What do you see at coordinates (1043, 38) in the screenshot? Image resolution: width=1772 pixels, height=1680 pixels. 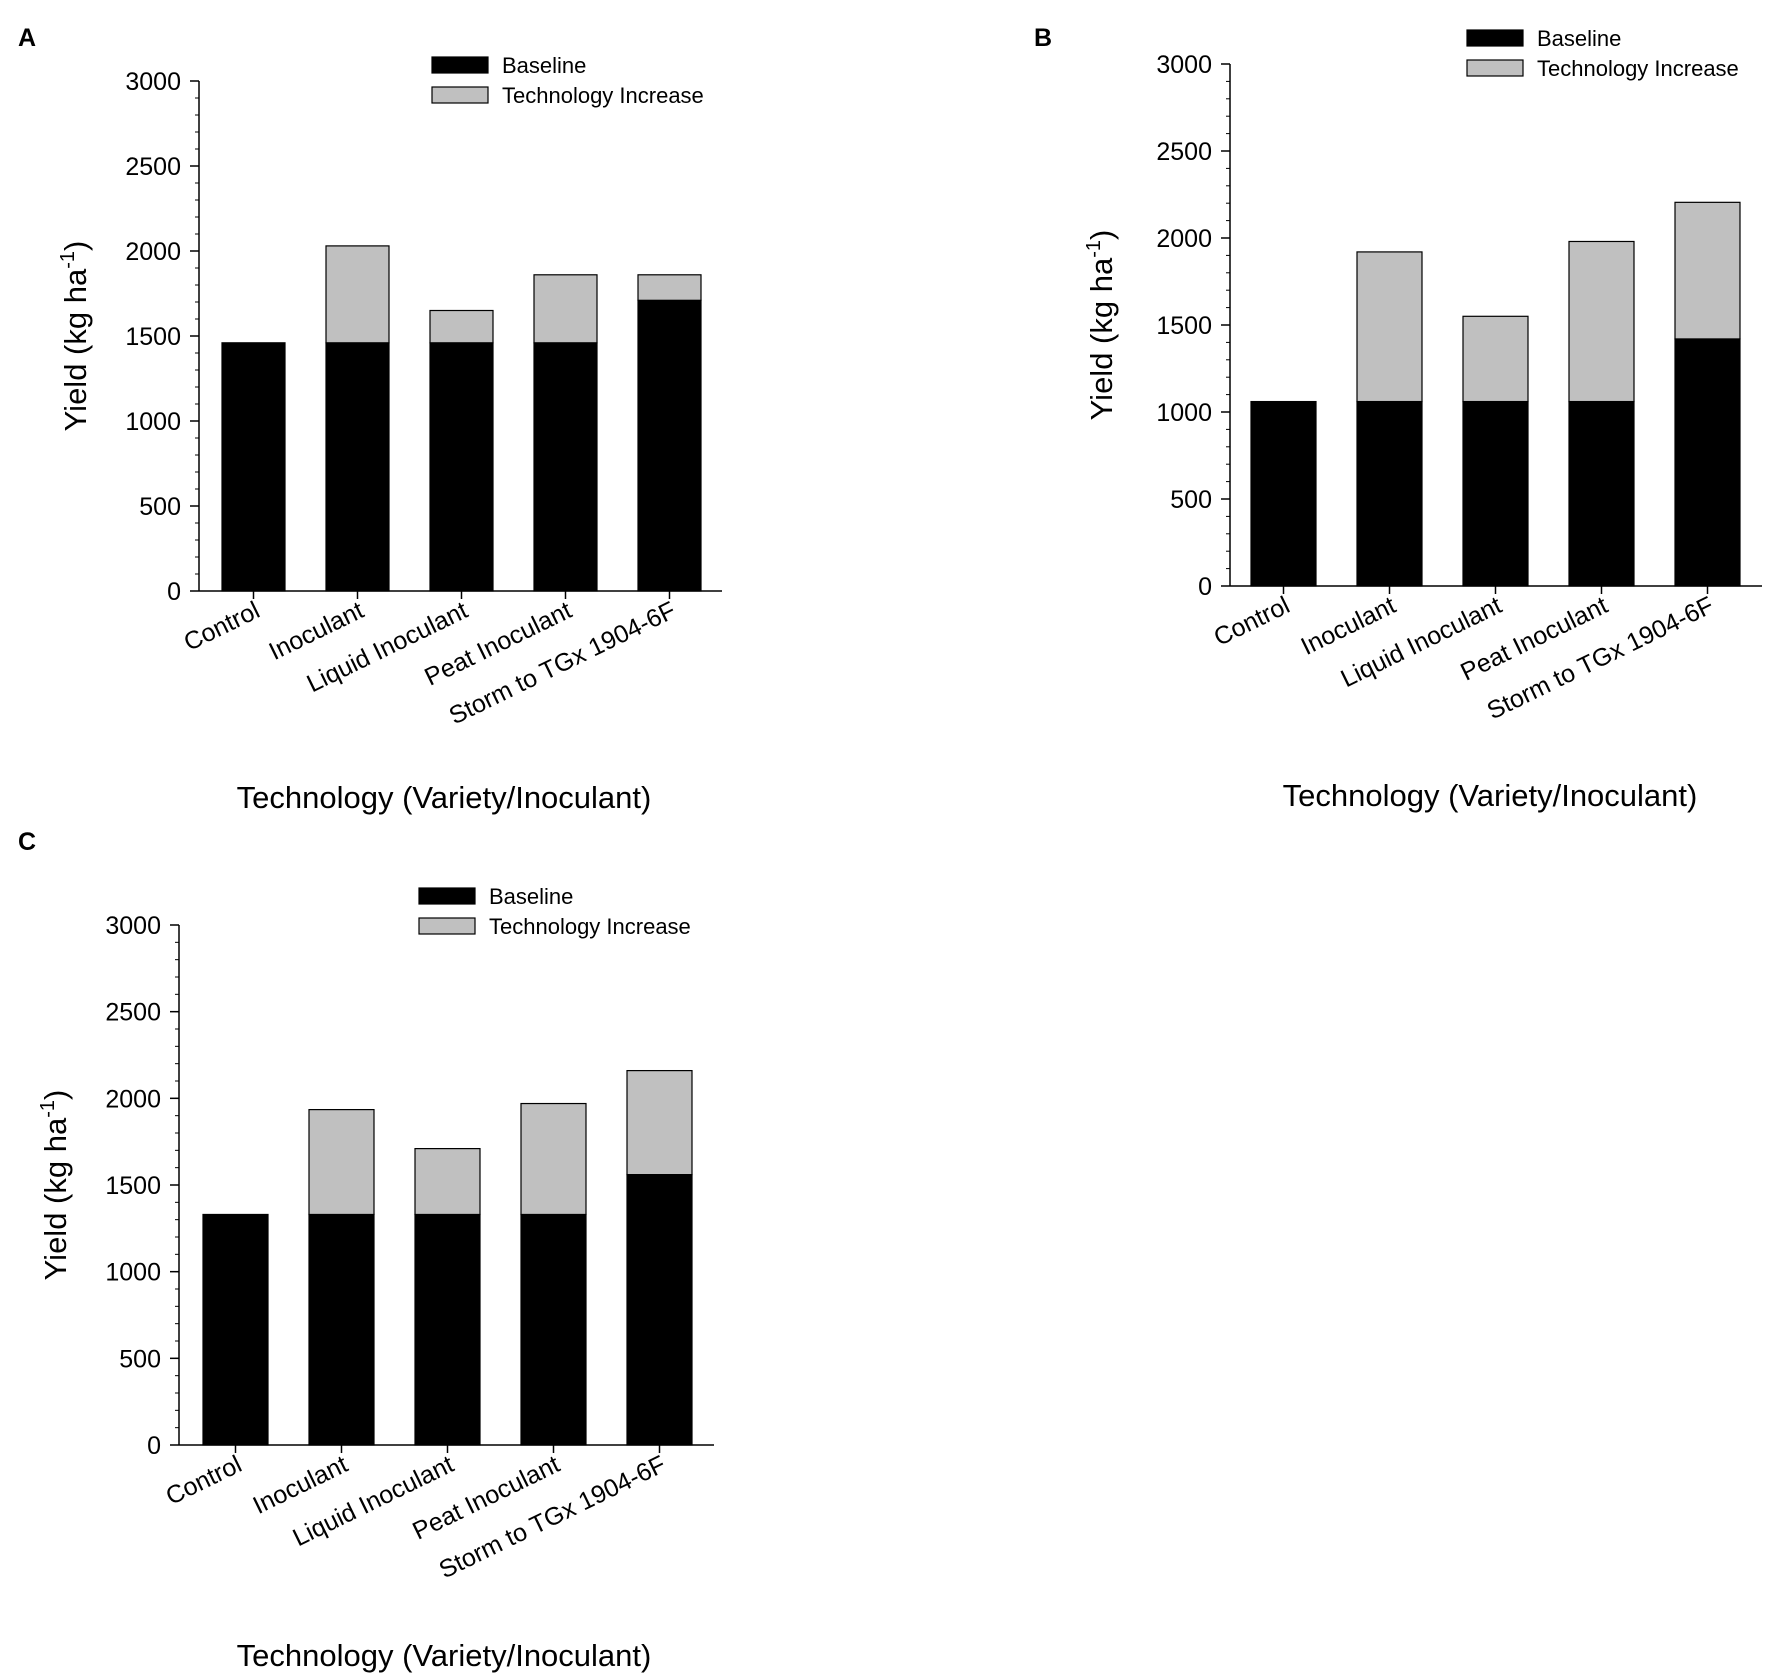 I see `panel-label: B` at bounding box center [1043, 38].